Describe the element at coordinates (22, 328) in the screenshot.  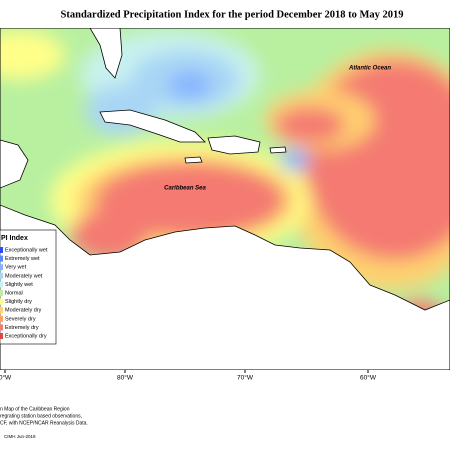
I see `legend-label: Extremely dry` at that location.